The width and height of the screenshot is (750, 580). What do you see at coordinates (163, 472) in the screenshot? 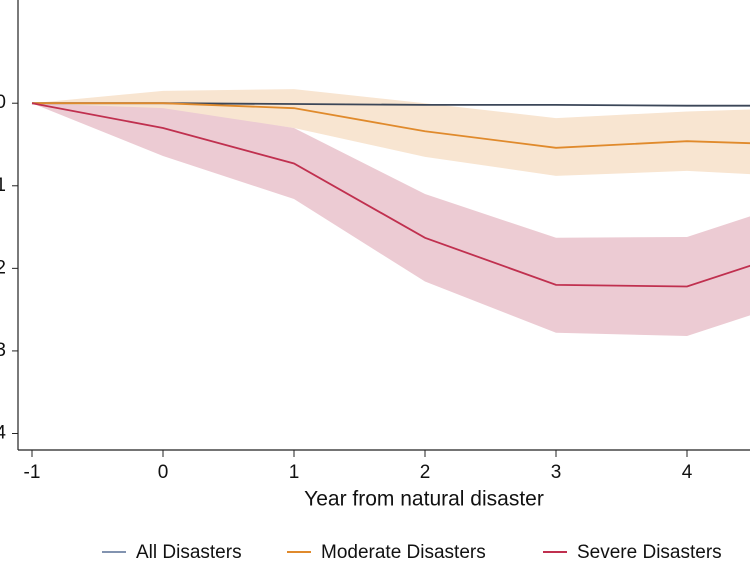
I see `x-tick-label: 0` at bounding box center [163, 472].